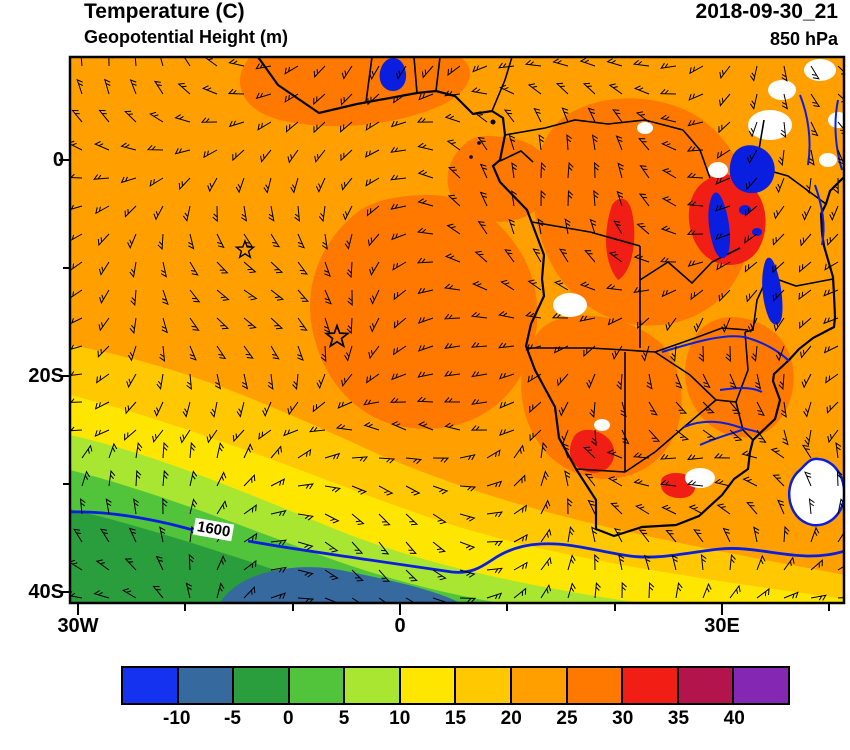 The width and height of the screenshot is (850, 750). I want to click on temp-blob-kalahari, so click(601, 397).